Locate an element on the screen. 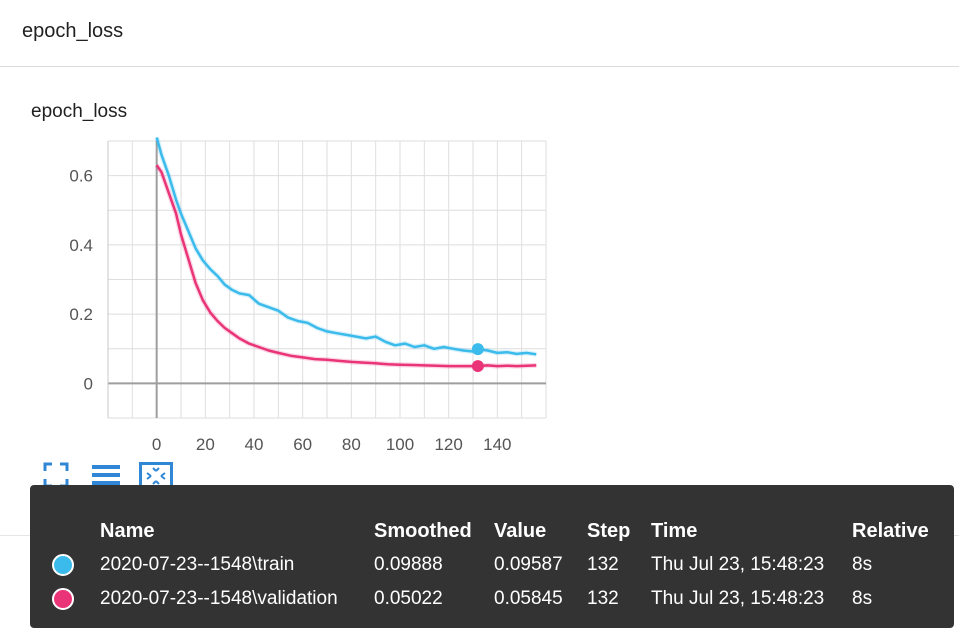 The image size is (959, 636). row-value: 0.09587 is located at coordinates (528, 564).